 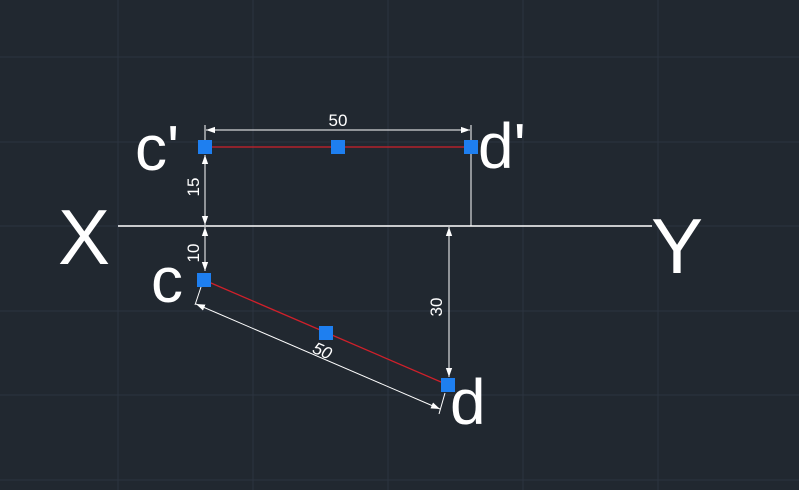 I want to click on grip-d-endpoint, so click(x=448, y=385).